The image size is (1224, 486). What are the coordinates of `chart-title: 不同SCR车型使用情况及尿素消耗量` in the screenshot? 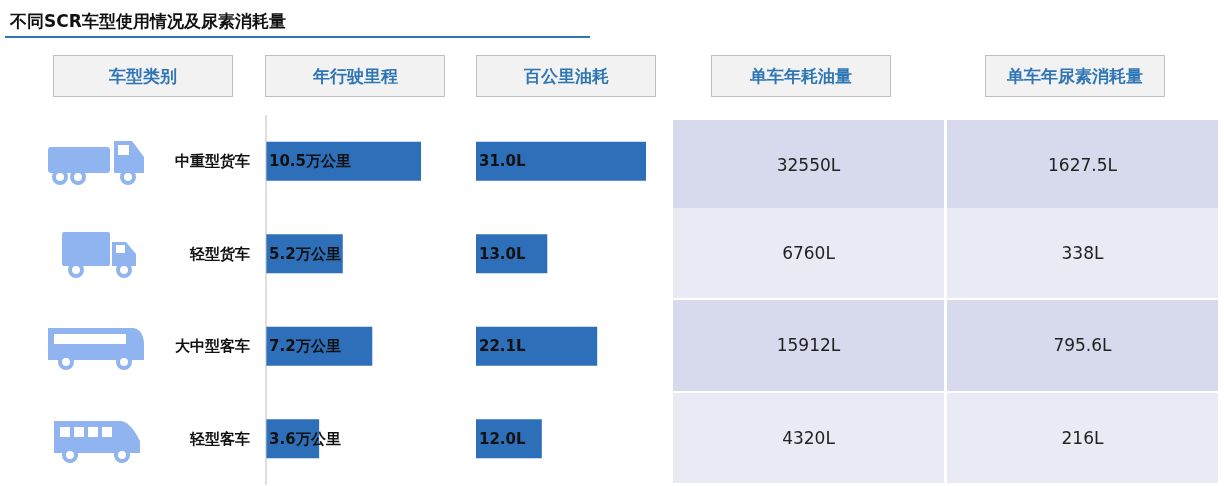 It's located at (148, 21).